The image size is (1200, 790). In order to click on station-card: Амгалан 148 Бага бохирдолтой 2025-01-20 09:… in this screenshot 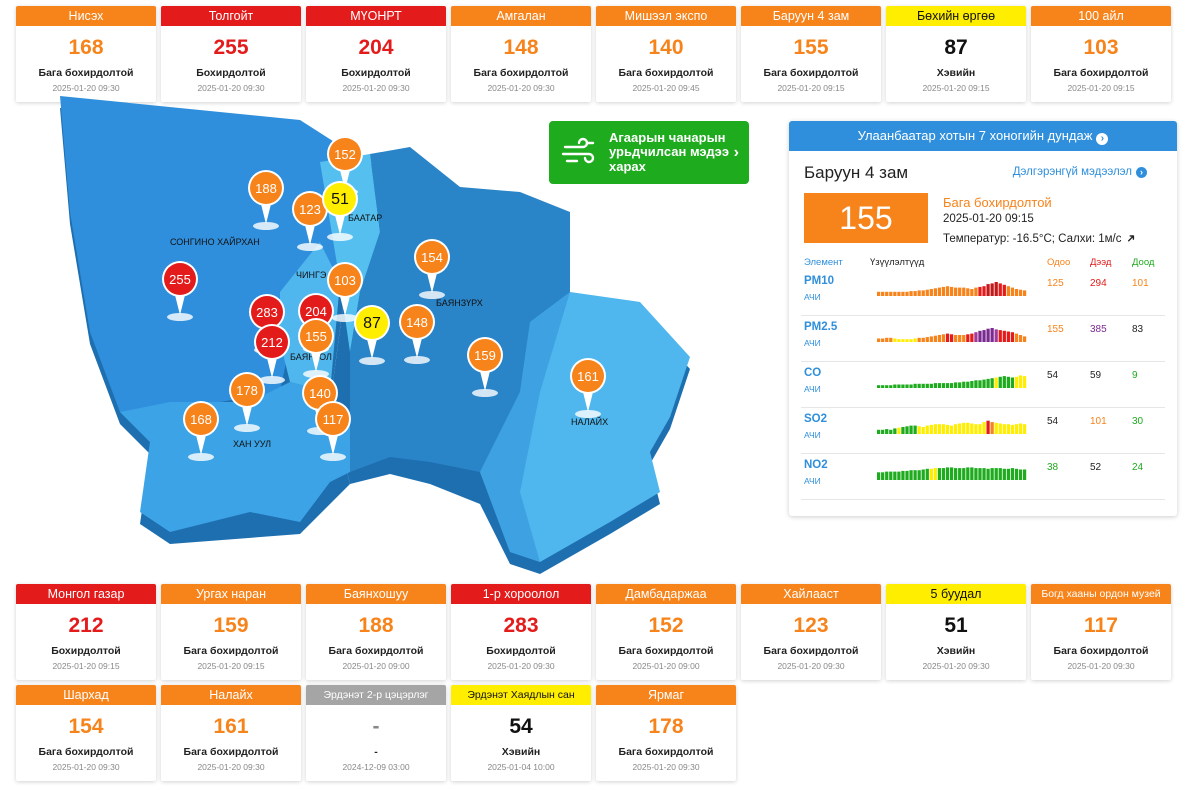, I will do `click(521, 54)`.